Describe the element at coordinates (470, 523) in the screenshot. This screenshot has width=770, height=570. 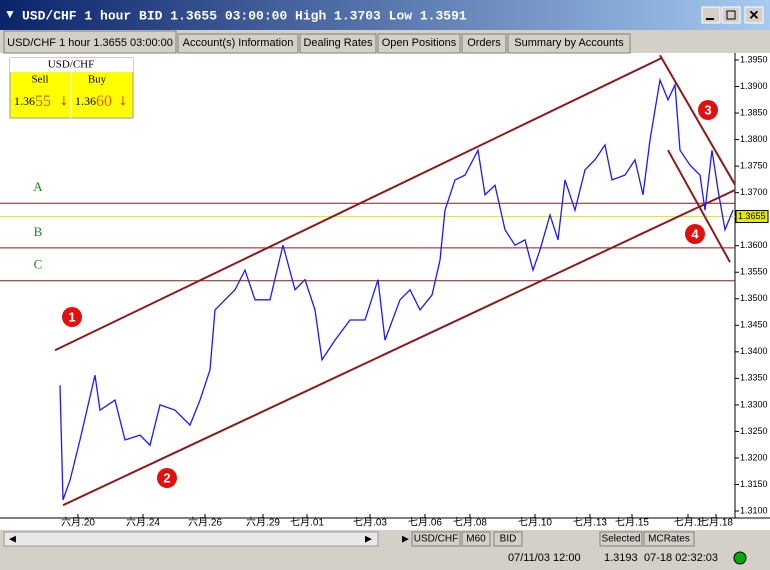
I see `x-tick-label: 七月.08` at that location.